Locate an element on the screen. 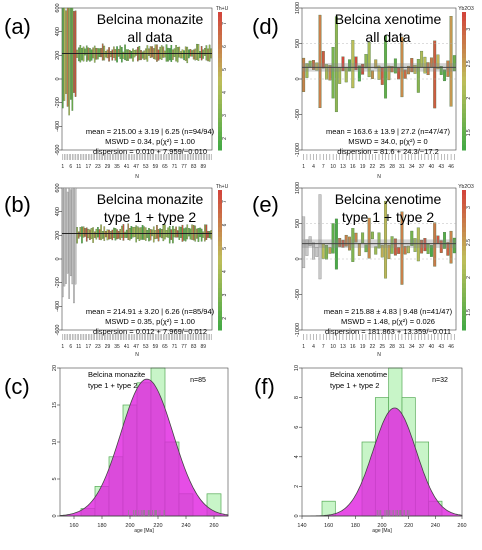  x-tick-label: 22 is located at coordinates (373, 347).